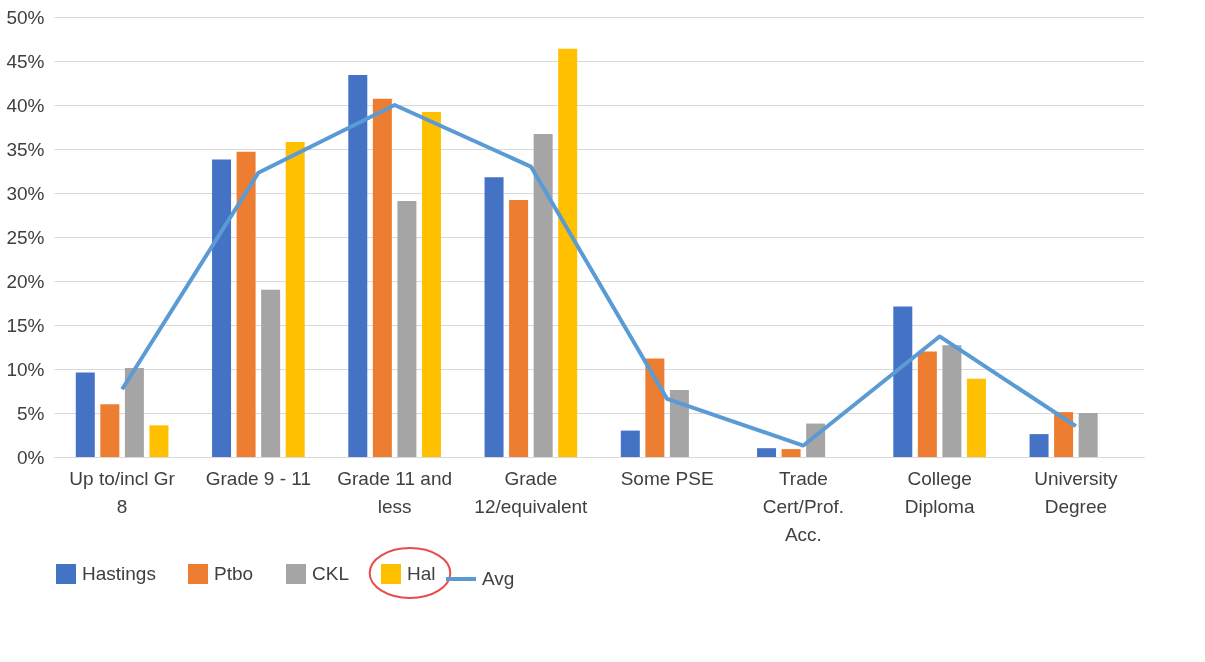 The image size is (1205, 662). Describe the element at coordinates (119, 573) in the screenshot. I see `legend-label: Hastings` at that location.